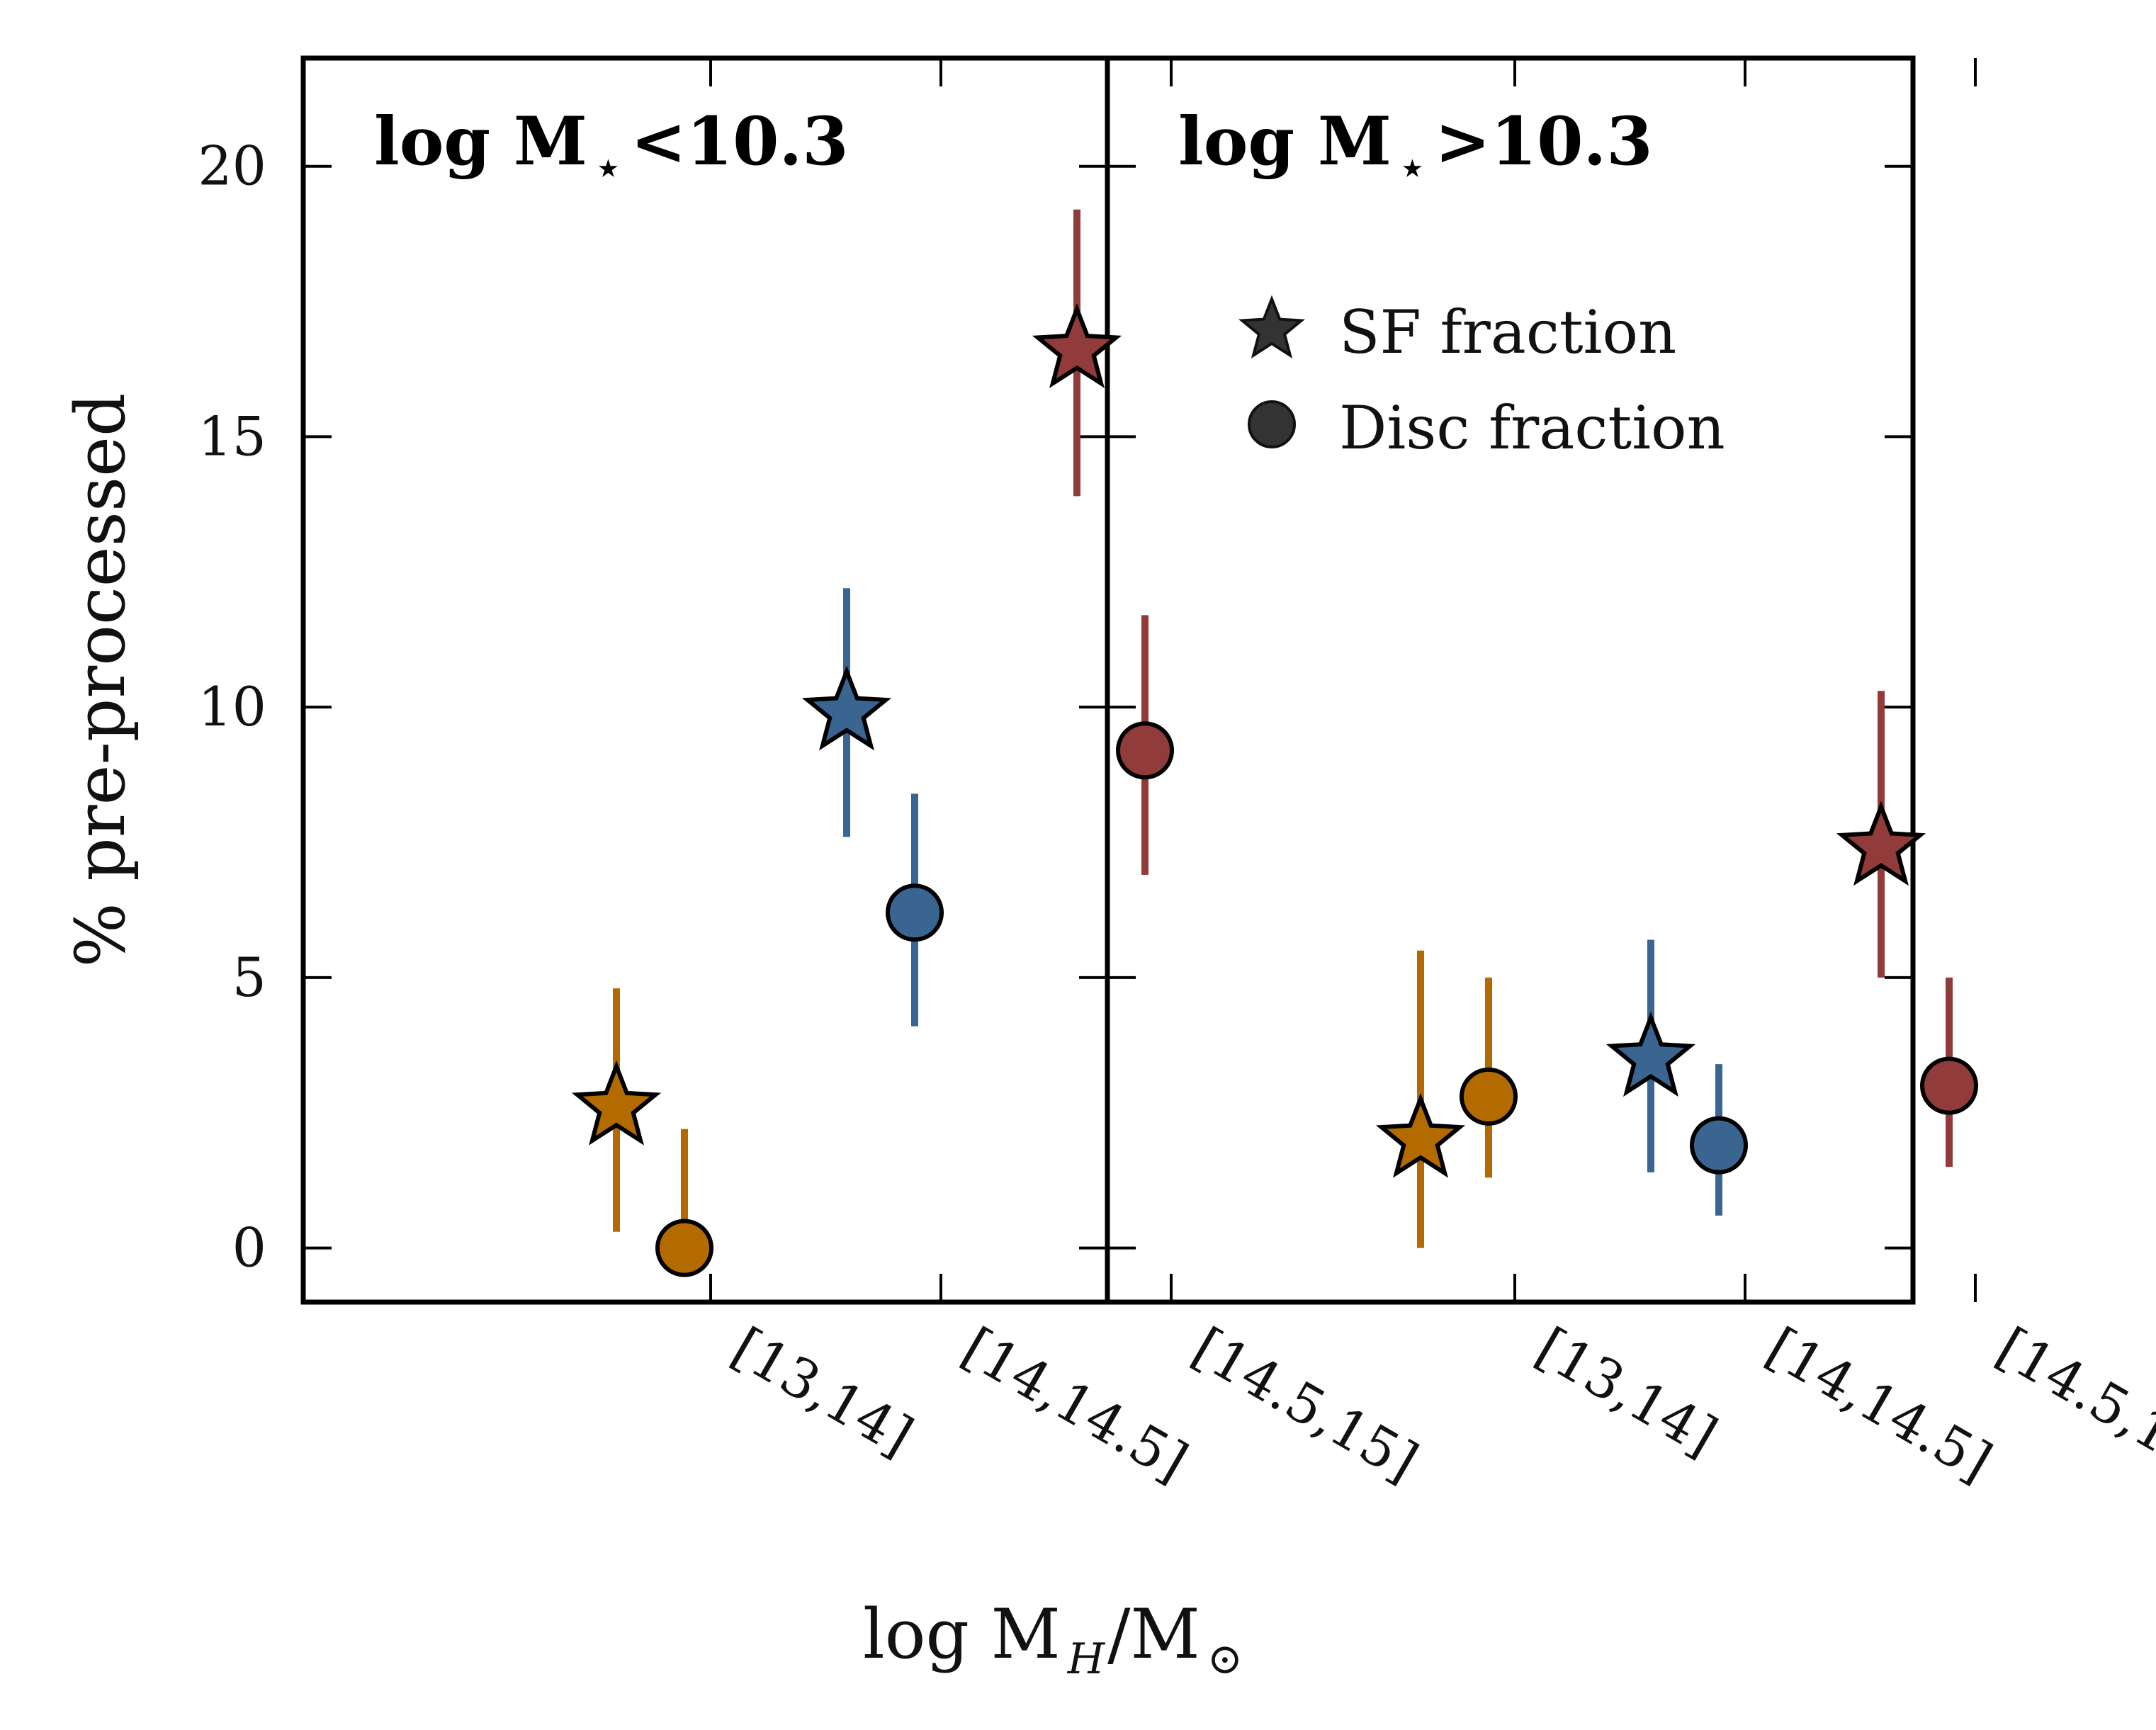 Image resolution: width=2156 pixels, height=1730 pixels. I want to click on legend-label: Disc fraction, so click(1532, 428).